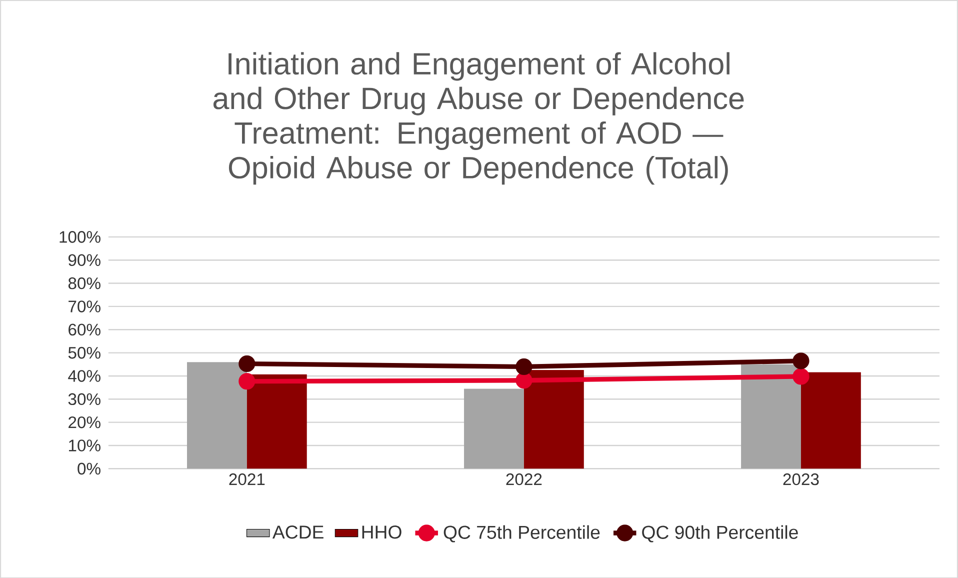 The image size is (958, 578). What do you see at coordinates (89, 468) in the screenshot?
I see `y-tick-label: 0%` at bounding box center [89, 468].